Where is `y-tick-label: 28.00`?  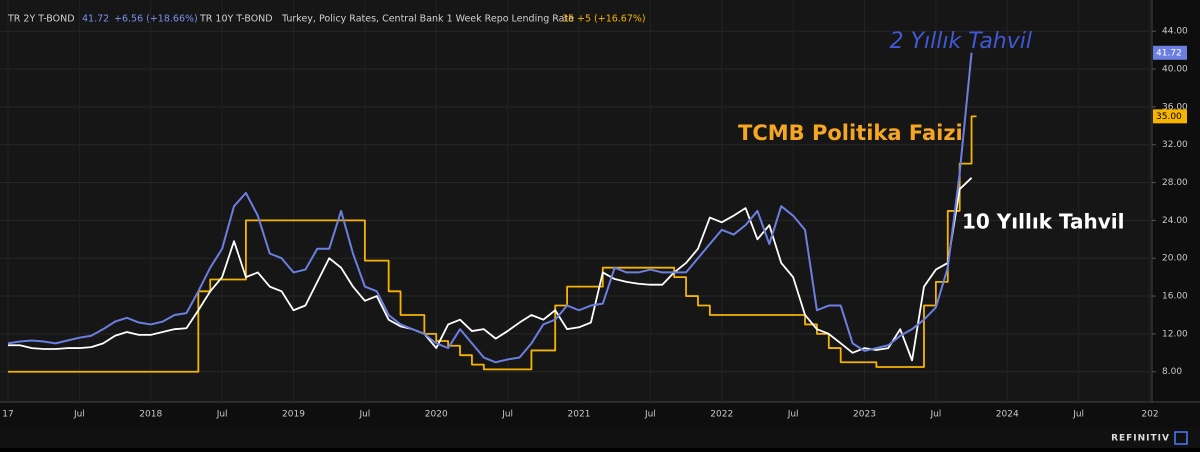
y-tick-label: 28.00 is located at coordinates (1175, 183).